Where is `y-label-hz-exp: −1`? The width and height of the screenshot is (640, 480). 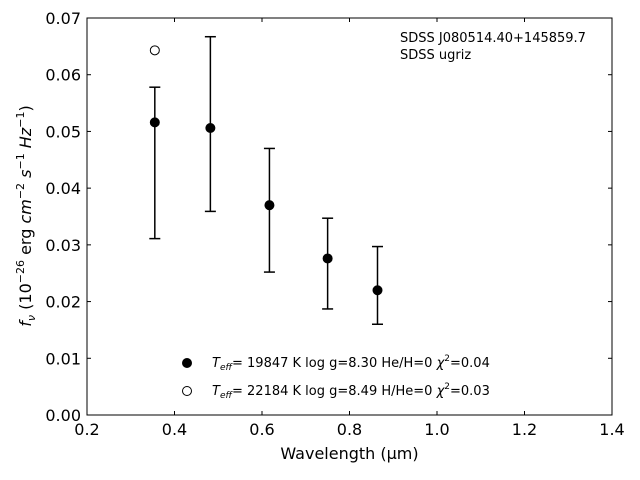 y-label-hz-exp: −1 is located at coordinates (20, 120).